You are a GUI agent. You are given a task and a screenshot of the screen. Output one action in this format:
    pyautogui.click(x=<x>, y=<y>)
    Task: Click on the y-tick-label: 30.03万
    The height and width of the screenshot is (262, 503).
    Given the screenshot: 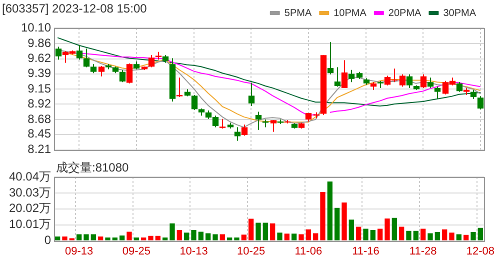 What is the action you would take?
    pyautogui.click(x=29, y=192)
    